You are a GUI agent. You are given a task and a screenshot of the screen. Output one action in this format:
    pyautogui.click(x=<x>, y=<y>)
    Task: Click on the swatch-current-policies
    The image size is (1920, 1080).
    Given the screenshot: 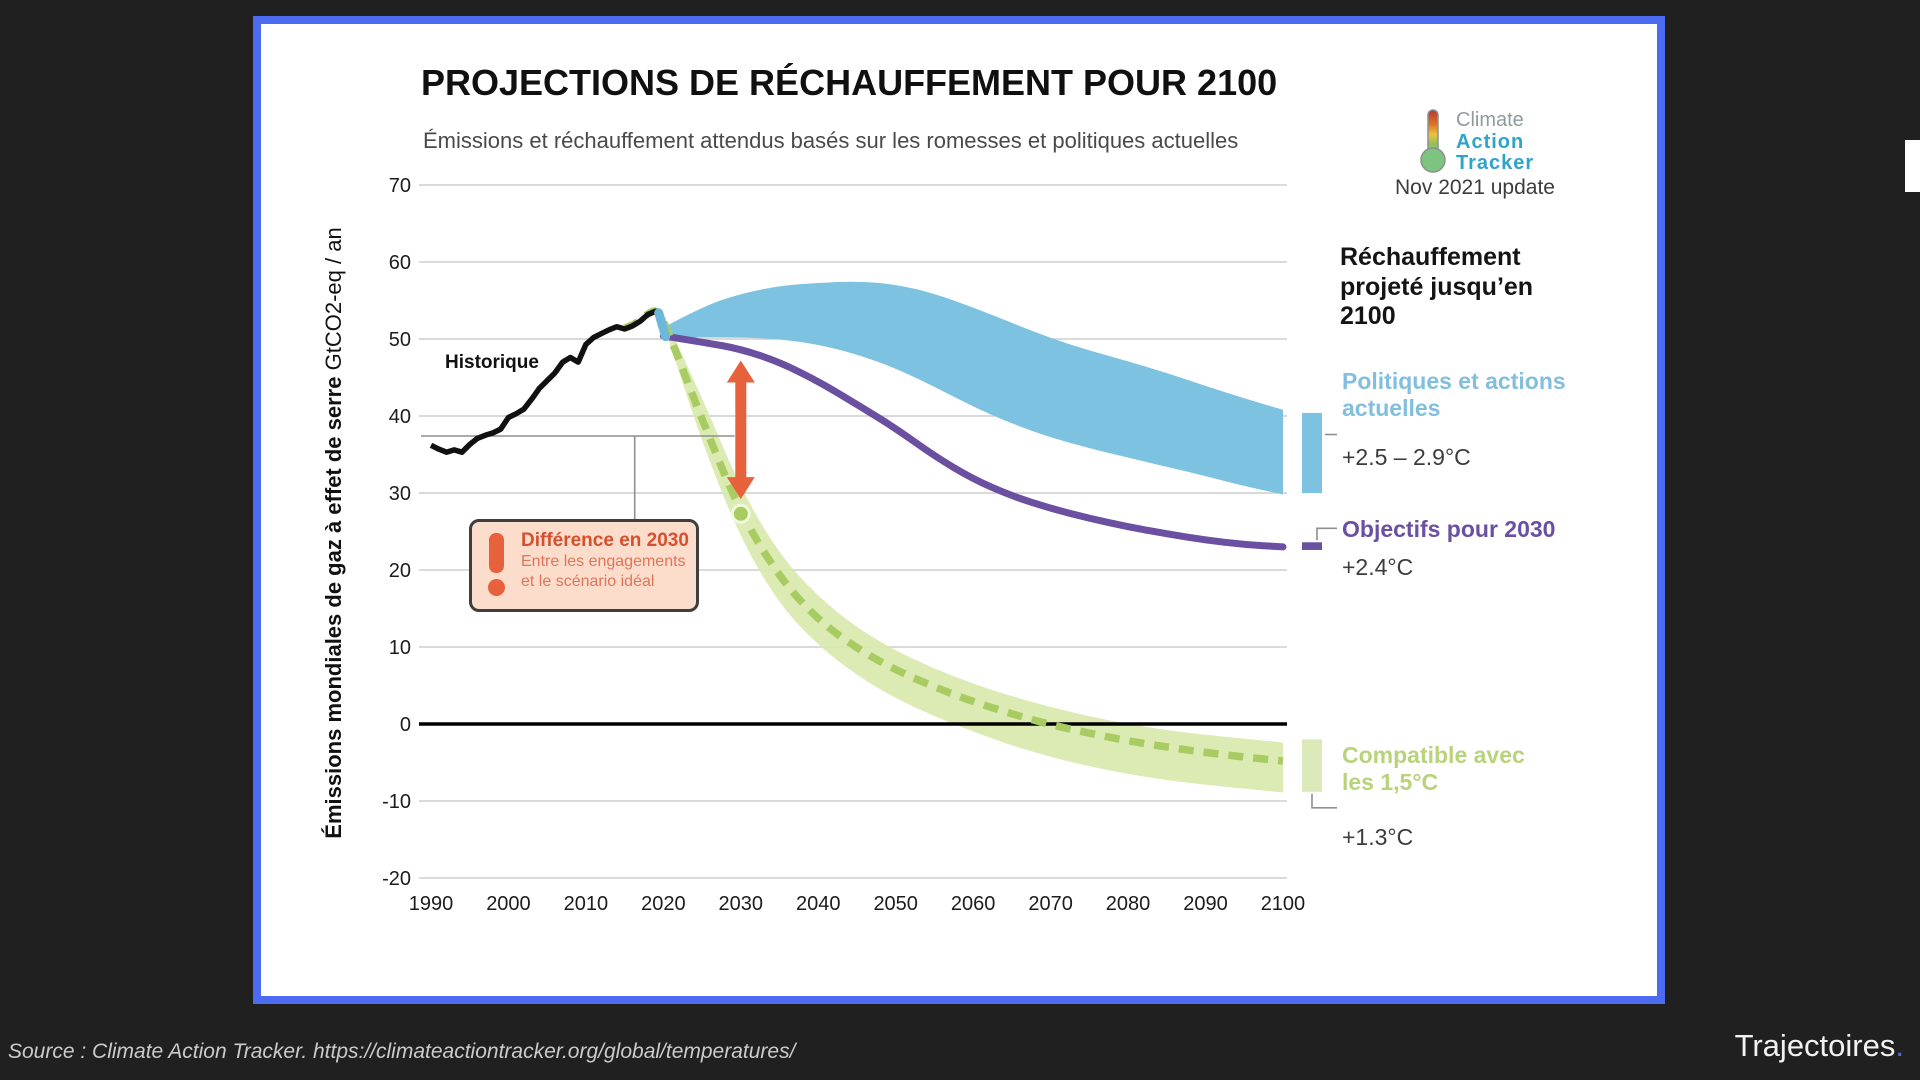 What is the action you would take?
    pyautogui.click(x=1312, y=452)
    